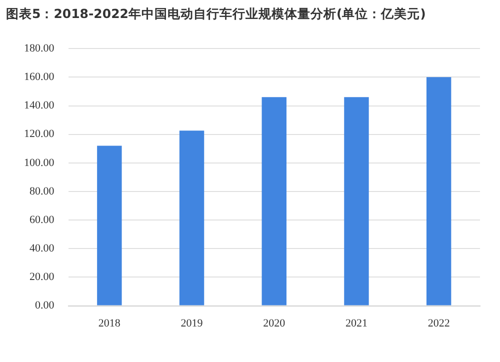 The image size is (500, 362). Describe the element at coordinates (39, 106) in the screenshot. I see `y-tick-label: 140.00` at that location.